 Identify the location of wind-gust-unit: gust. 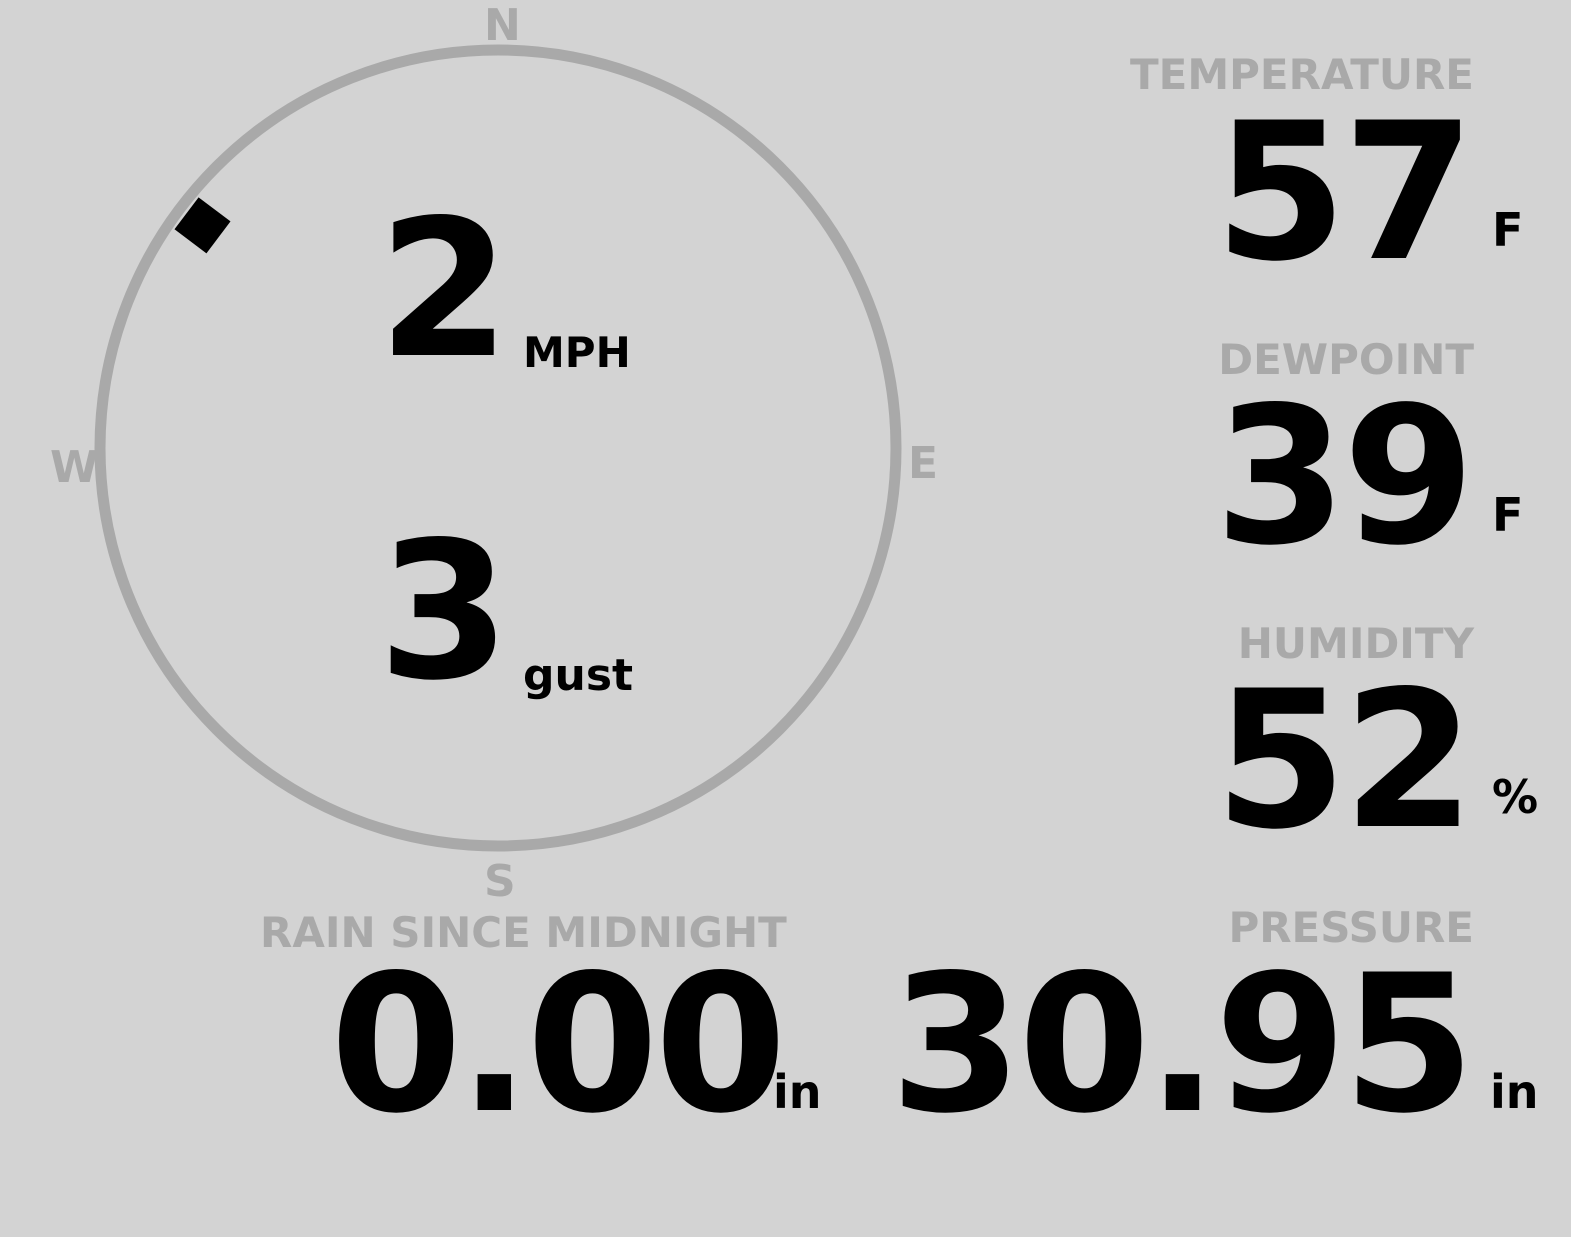
(578, 675).